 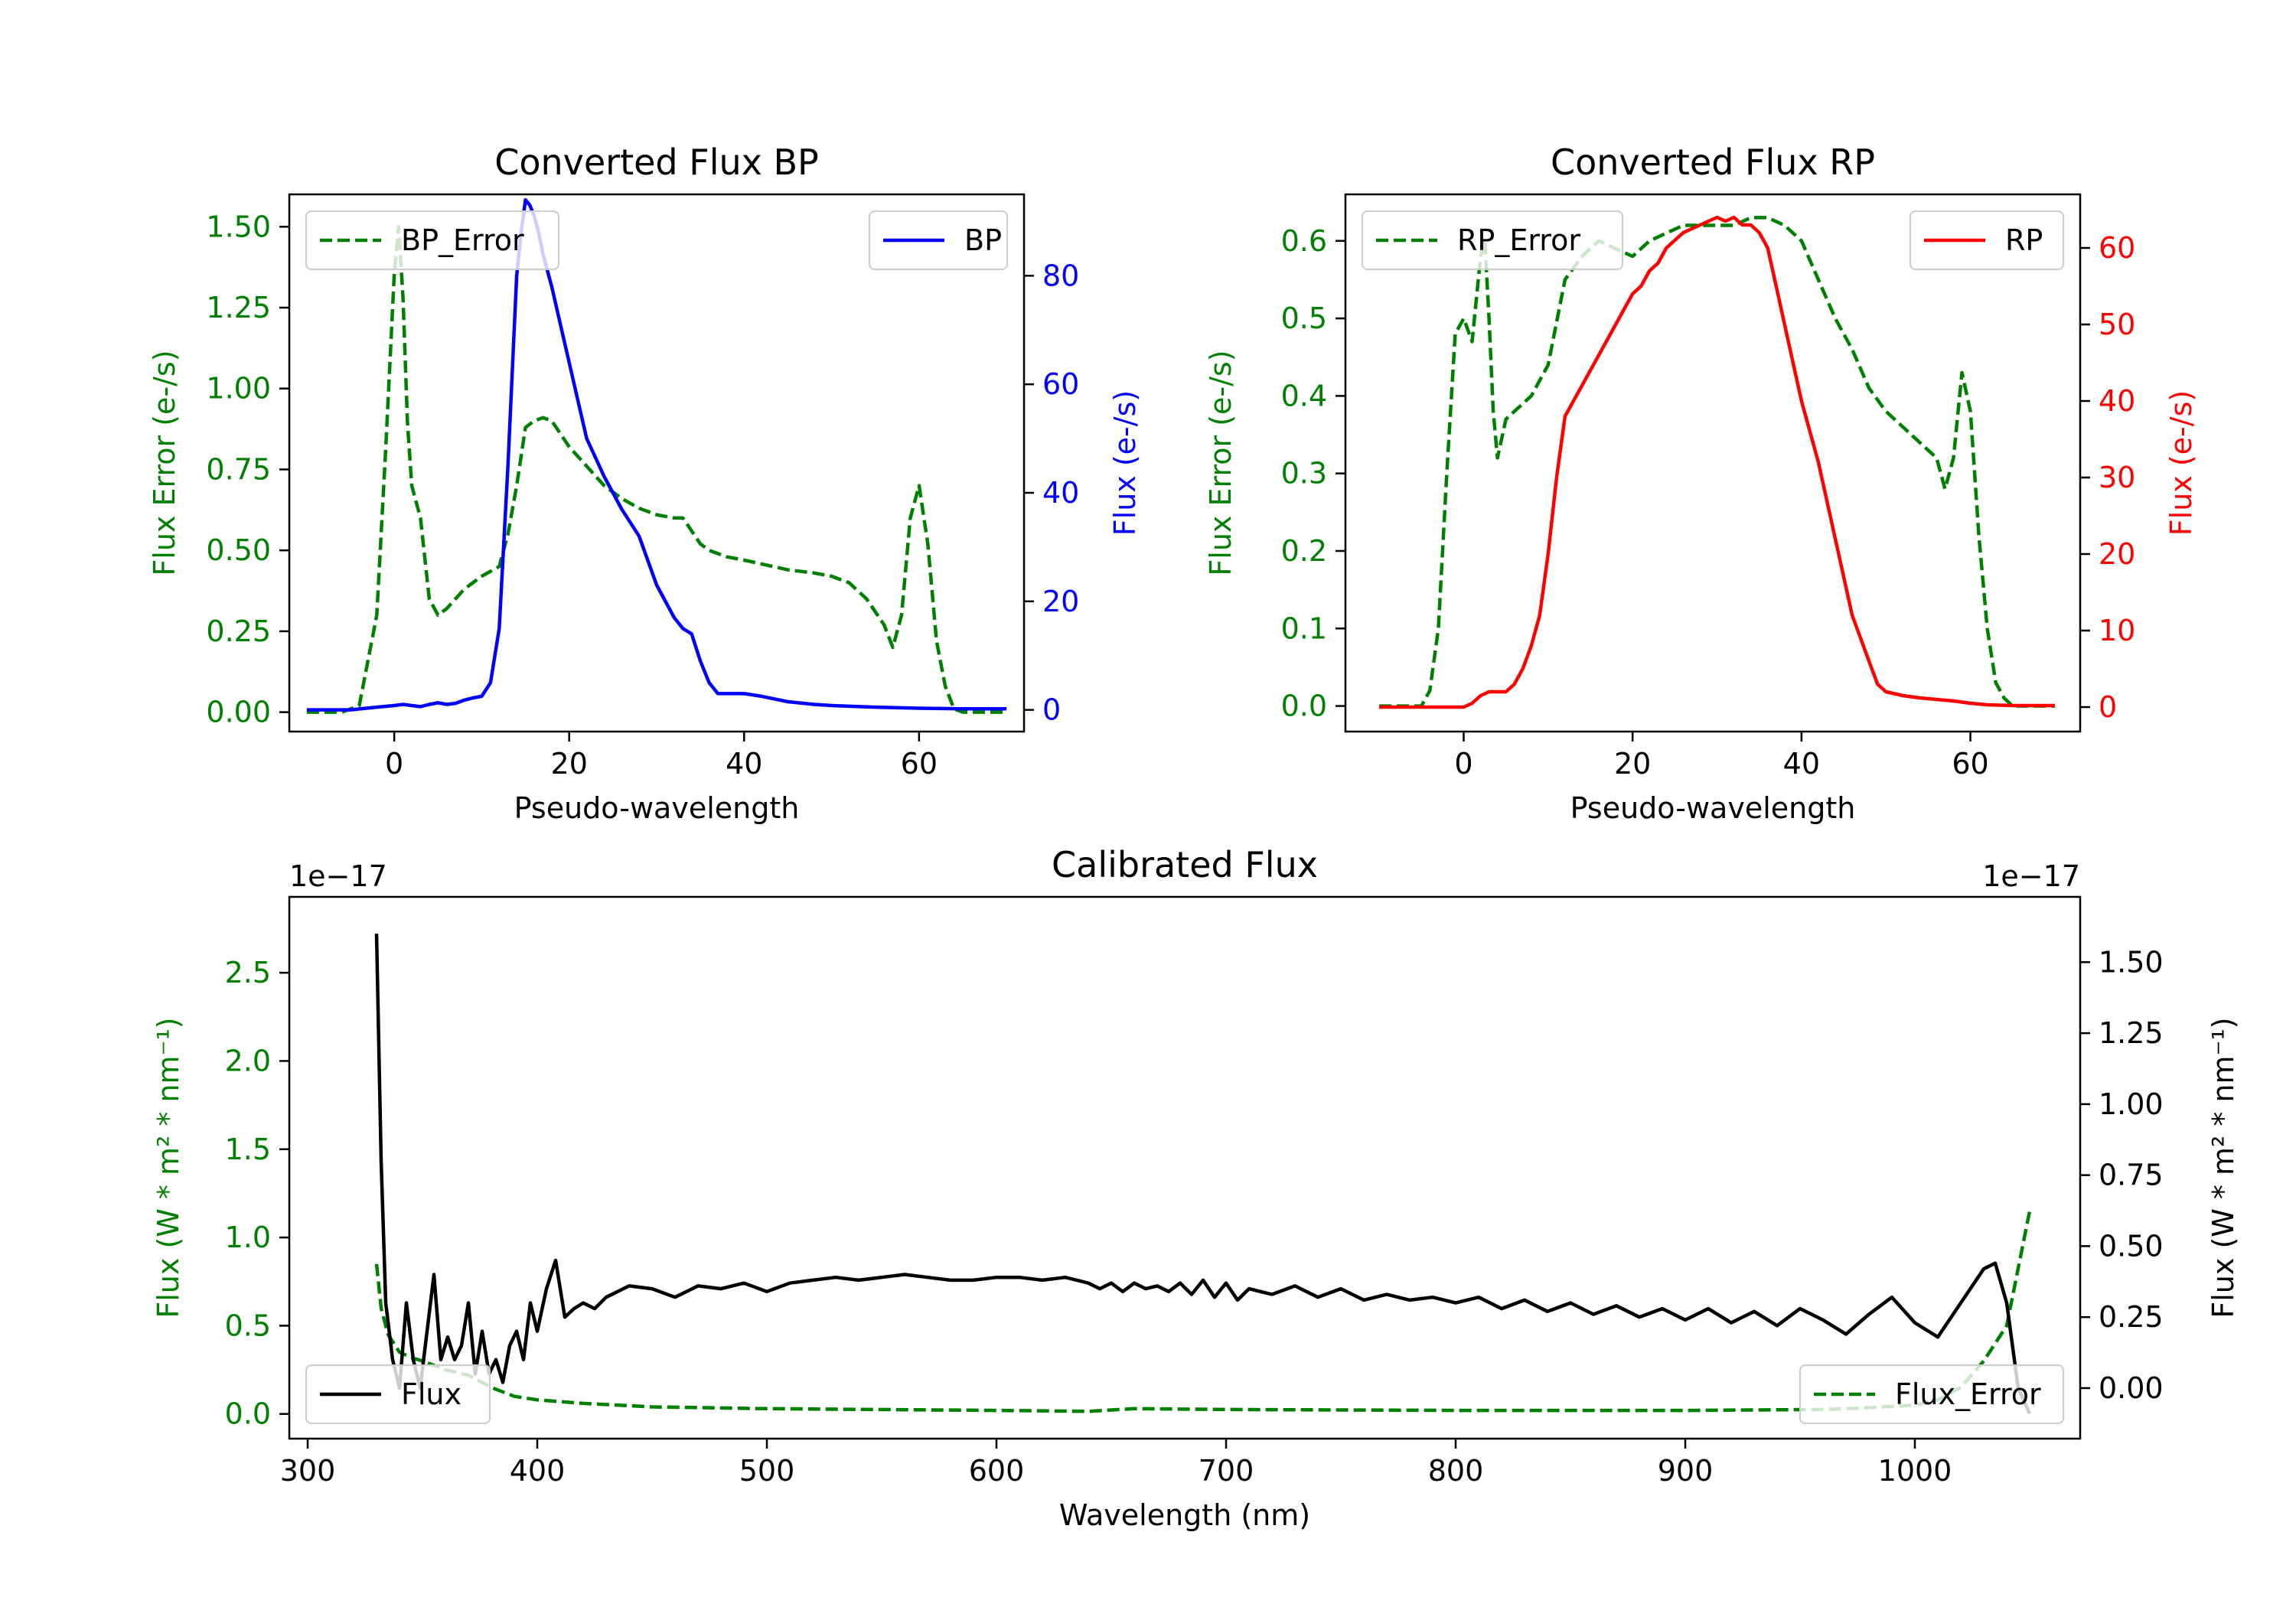 I want to click on y-left-tick-label: 1.25, so click(x=238, y=307).